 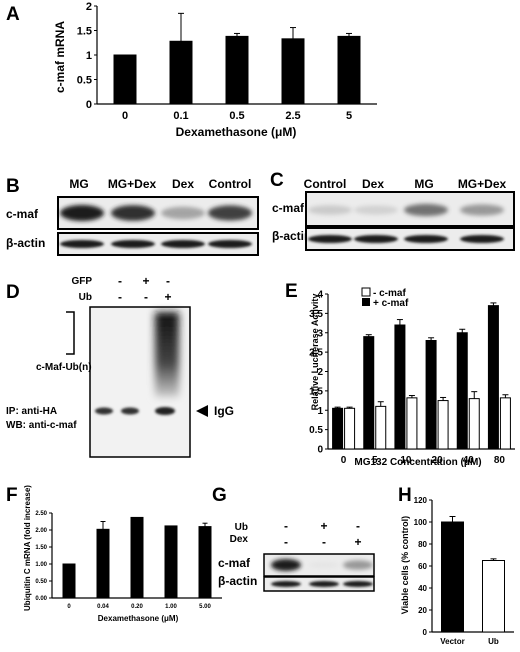 I want to click on panel-e-x-tick-label: 80, so click(x=500, y=460).